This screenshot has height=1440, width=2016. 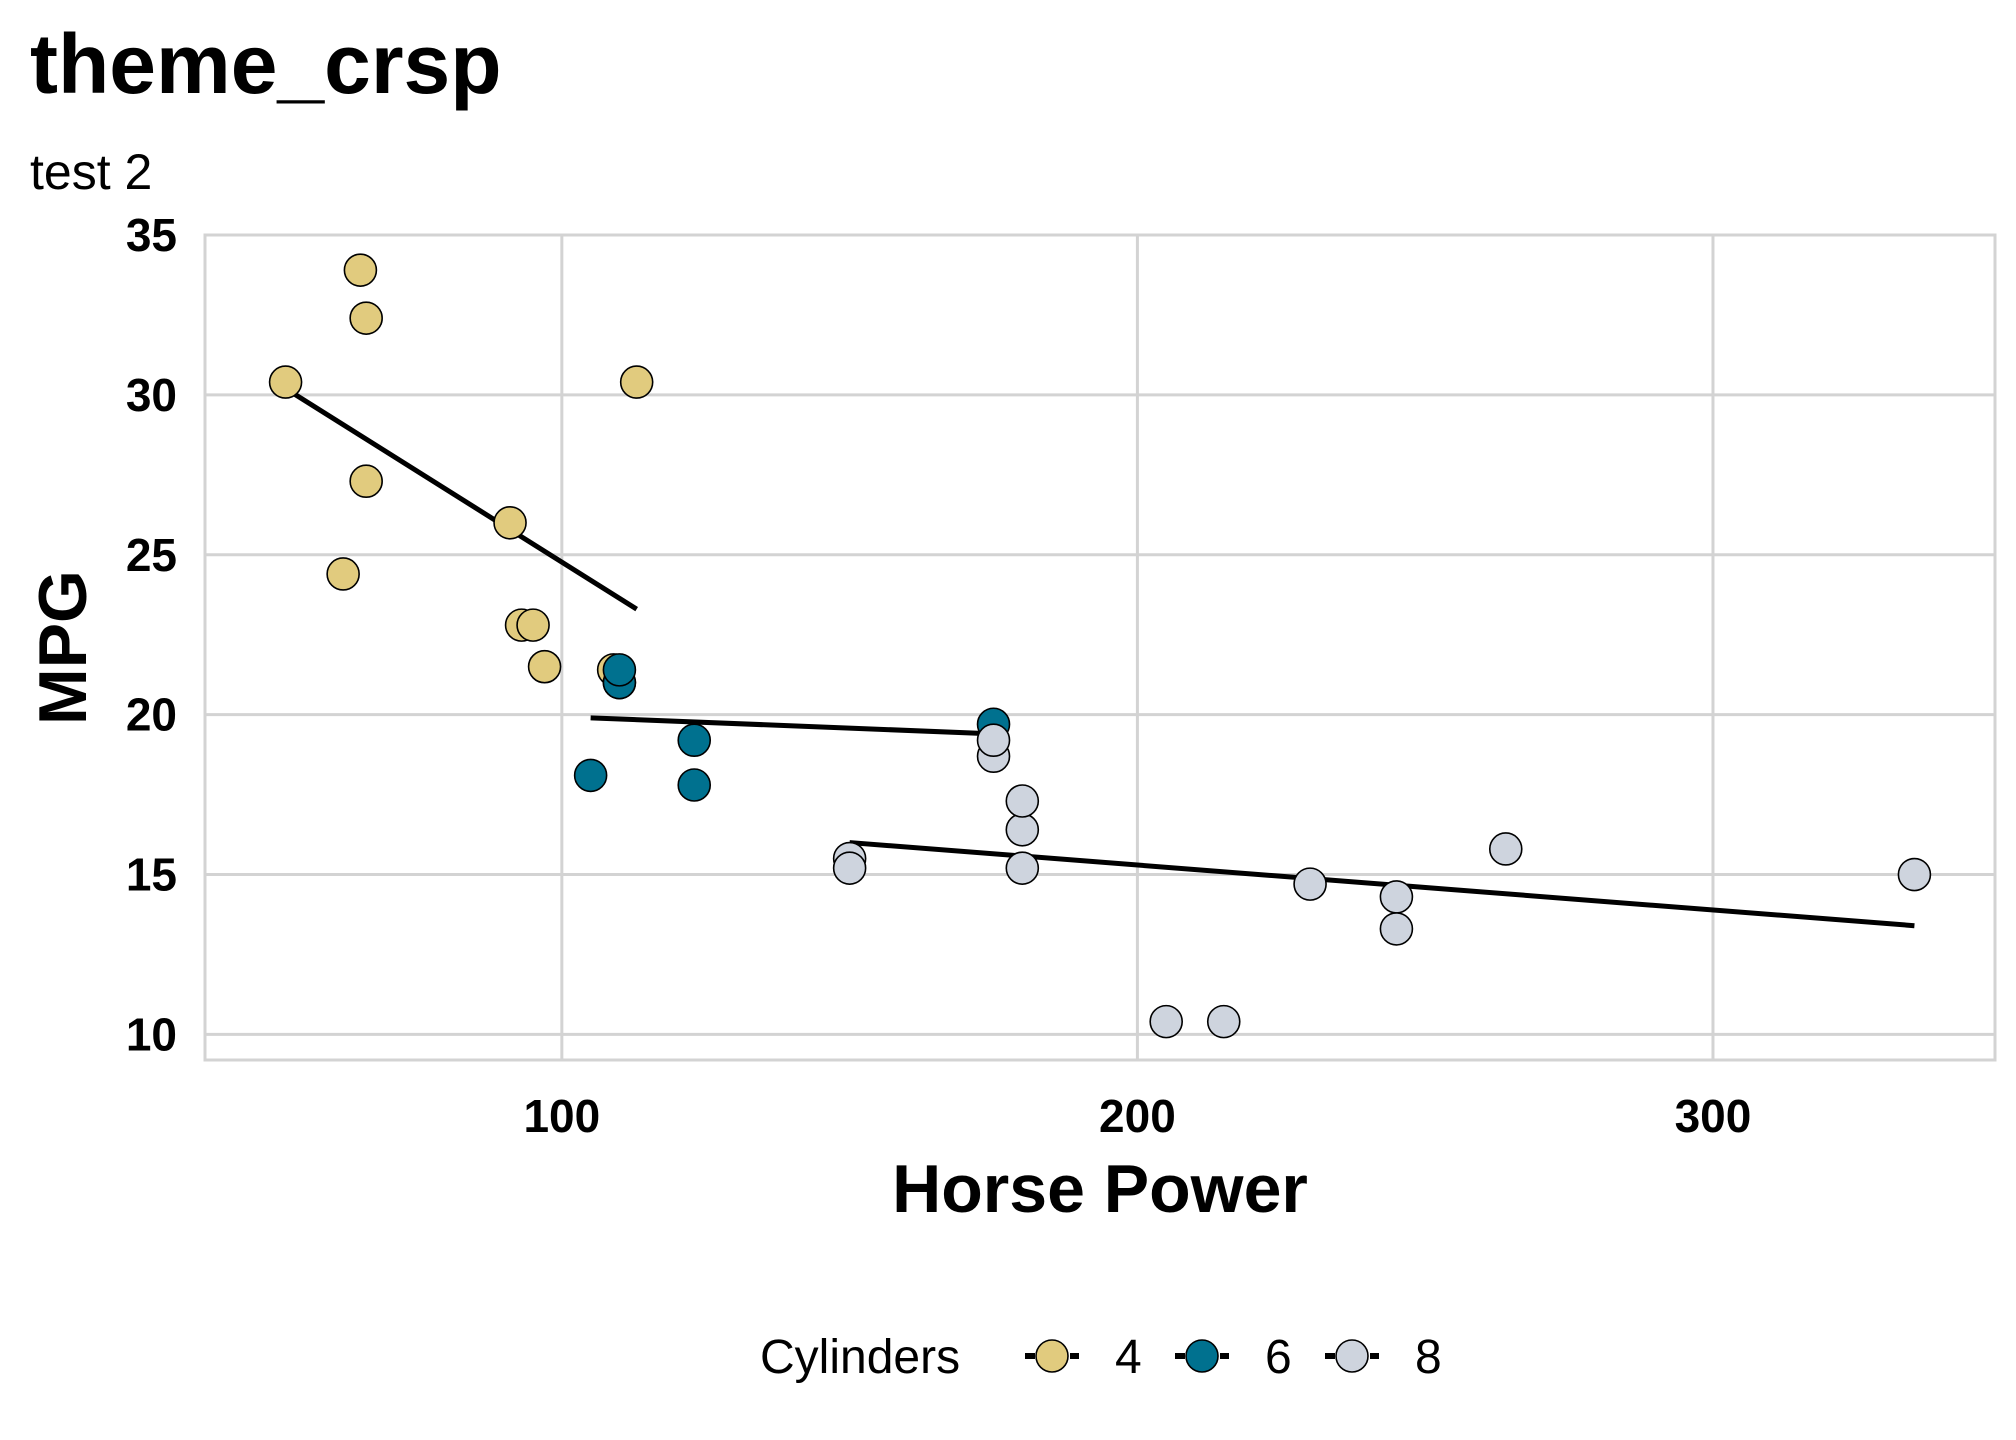 I want to click on chart-title: theme_crsp, so click(x=266, y=64).